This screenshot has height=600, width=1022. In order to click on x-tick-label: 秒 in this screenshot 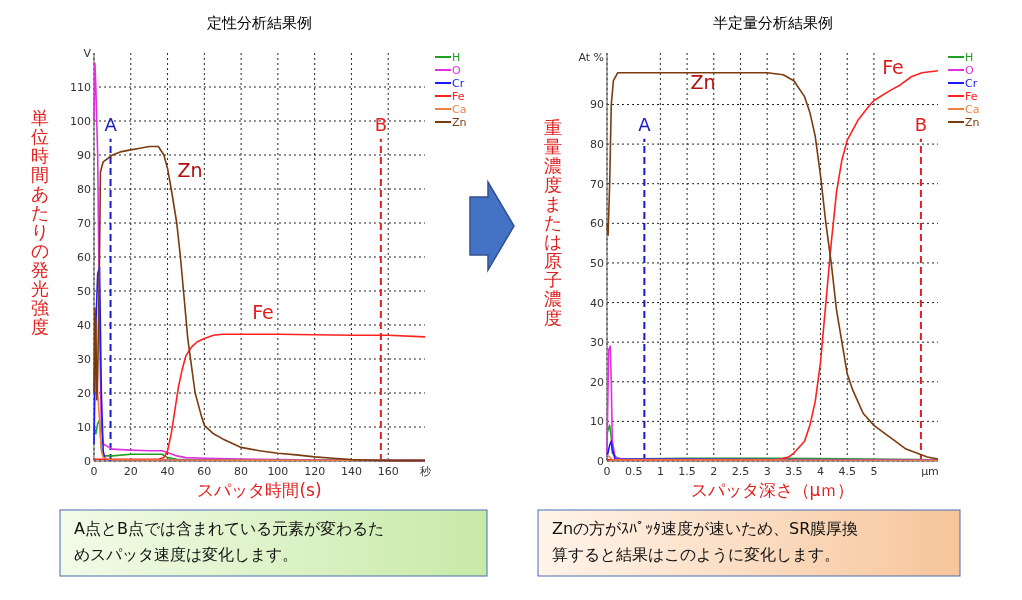, I will do `click(425, 471)`.